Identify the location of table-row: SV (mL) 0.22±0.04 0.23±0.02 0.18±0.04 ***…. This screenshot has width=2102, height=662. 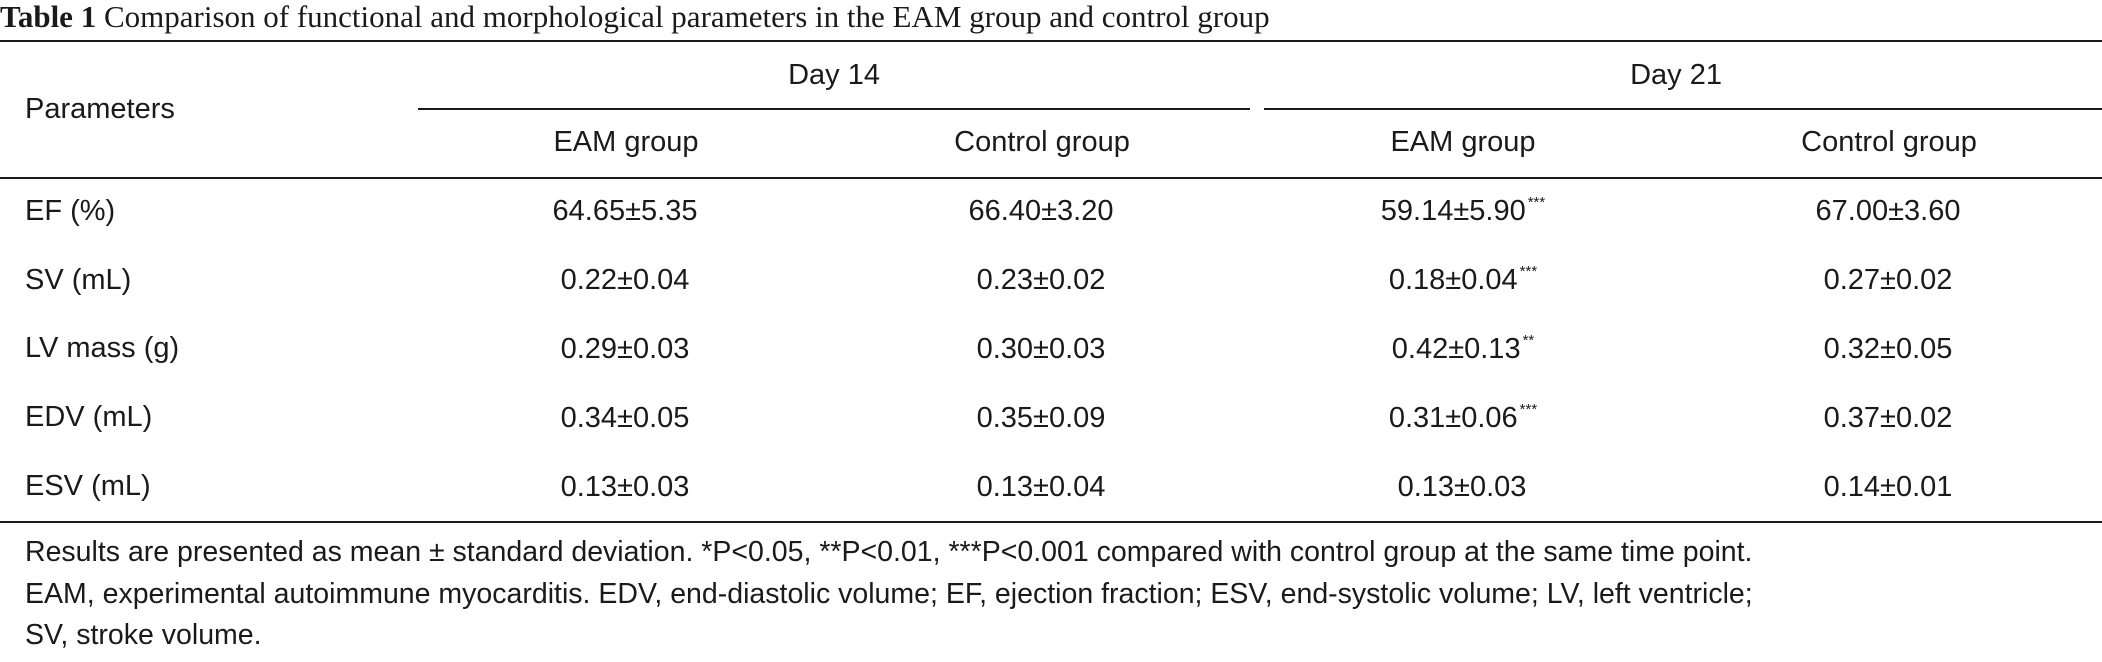
(1051, 280).